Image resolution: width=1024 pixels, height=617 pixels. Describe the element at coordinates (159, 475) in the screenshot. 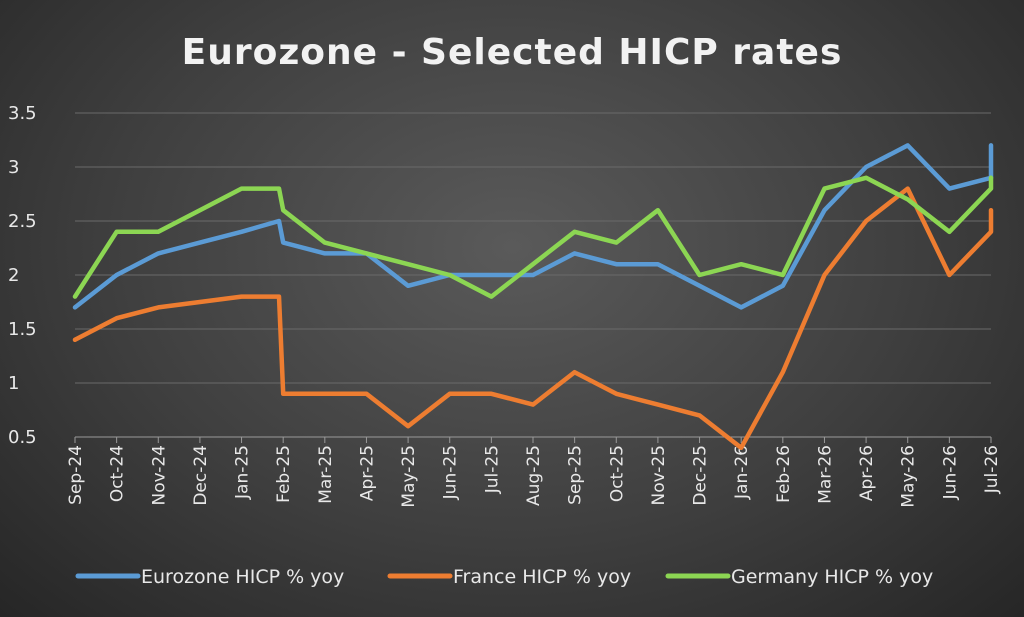

I see `x-tick-label: Nov-24` at that location.